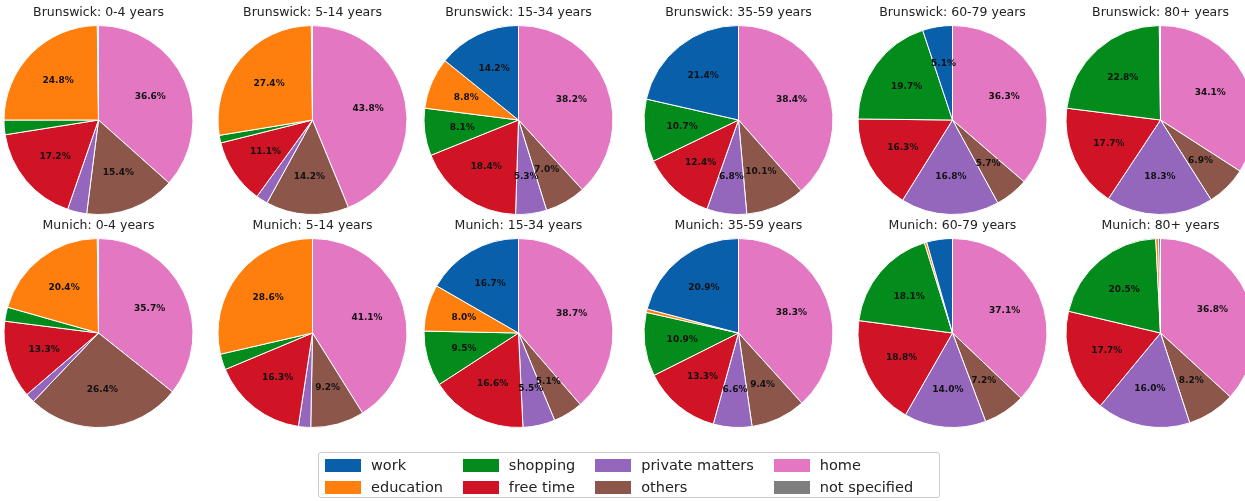 This screenshot has width=1245, height=501. What do you see at coordinates (268, 297) in the screenshot?
I see `data-label: 28.6%` at bounding box center [268, 297].